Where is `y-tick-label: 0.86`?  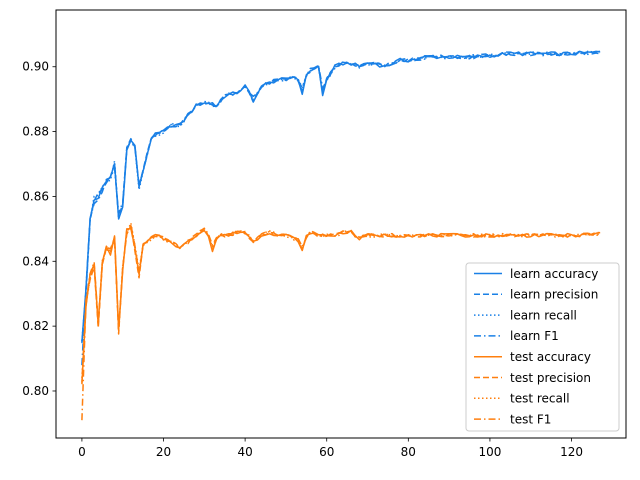
y-tick-label: 0.86 is located at coordinates (35, 196).